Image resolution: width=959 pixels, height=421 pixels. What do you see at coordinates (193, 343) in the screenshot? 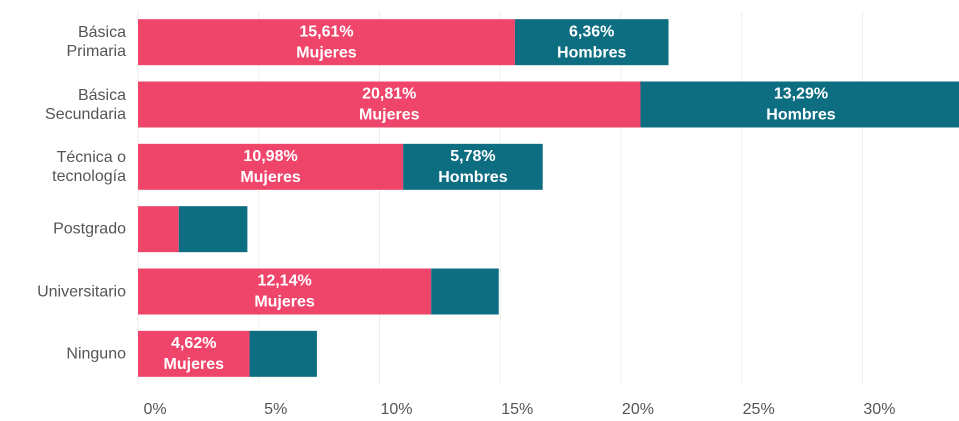
I see `value-label: 4,62%` at bounding box center [193, 343].